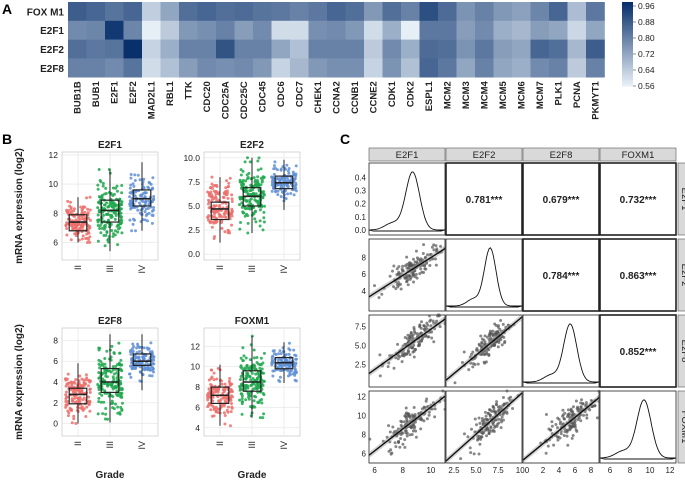  I want to click on heatmap-row-label: E2F2, so click(52, 50).